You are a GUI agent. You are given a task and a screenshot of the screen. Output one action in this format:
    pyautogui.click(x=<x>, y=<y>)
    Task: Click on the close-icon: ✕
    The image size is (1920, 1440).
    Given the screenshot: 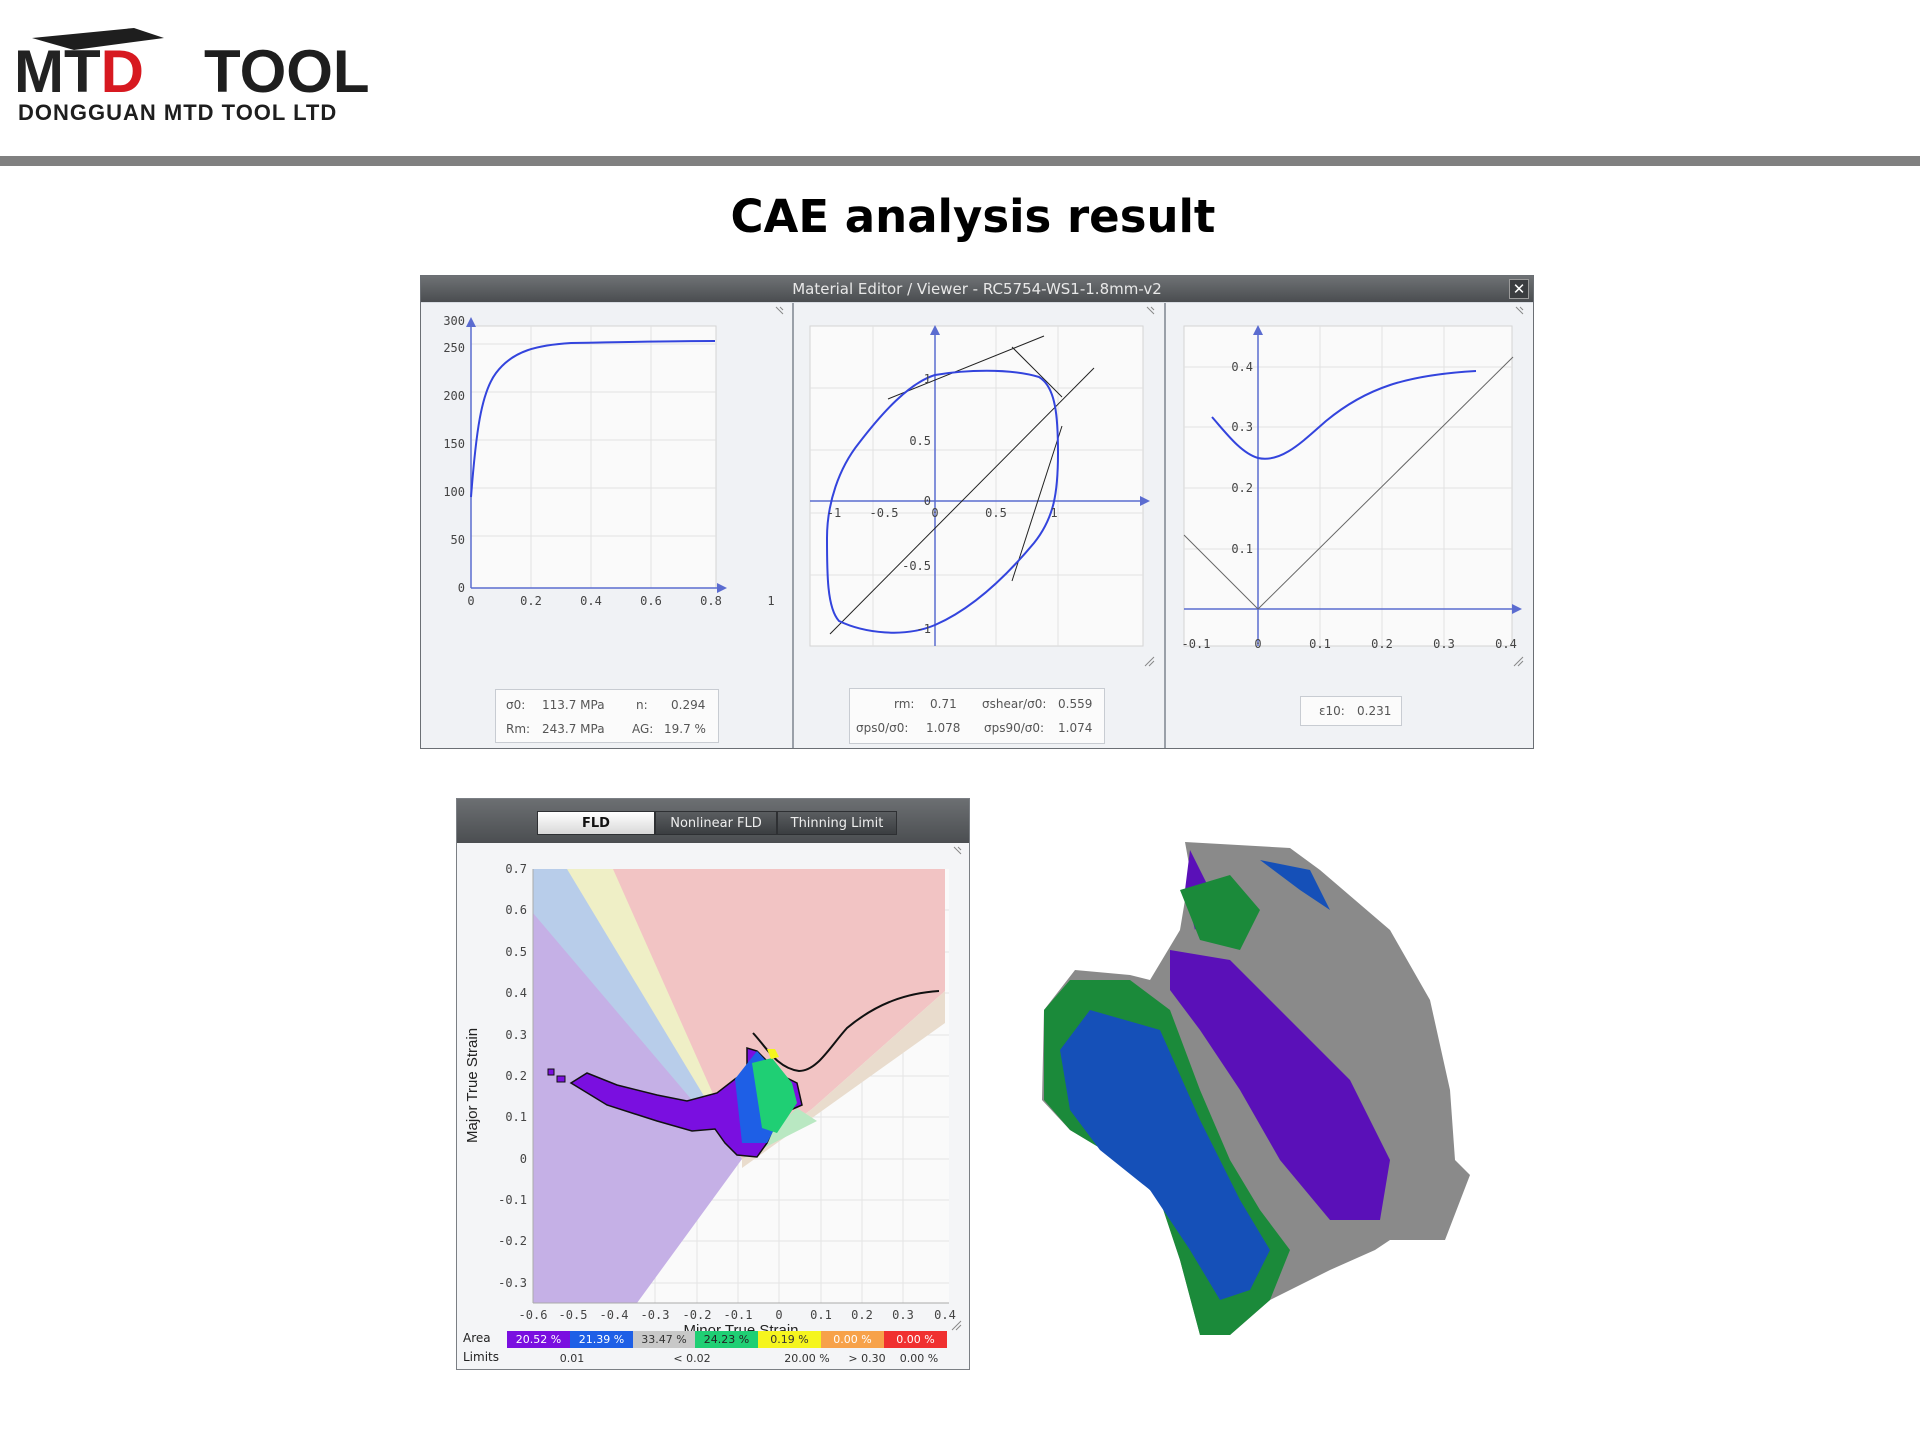 What is the action you would take?
    pyautogui.click(x=1519, y=289)
    